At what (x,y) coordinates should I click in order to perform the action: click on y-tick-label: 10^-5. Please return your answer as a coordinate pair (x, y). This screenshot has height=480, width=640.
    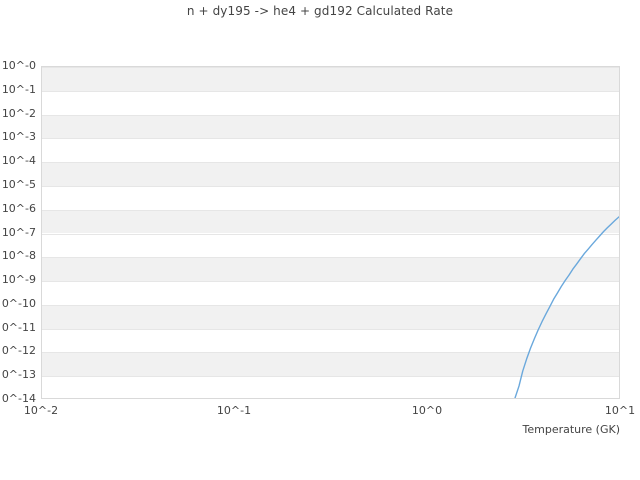
    Looking at the image, I should click on (18, 184).